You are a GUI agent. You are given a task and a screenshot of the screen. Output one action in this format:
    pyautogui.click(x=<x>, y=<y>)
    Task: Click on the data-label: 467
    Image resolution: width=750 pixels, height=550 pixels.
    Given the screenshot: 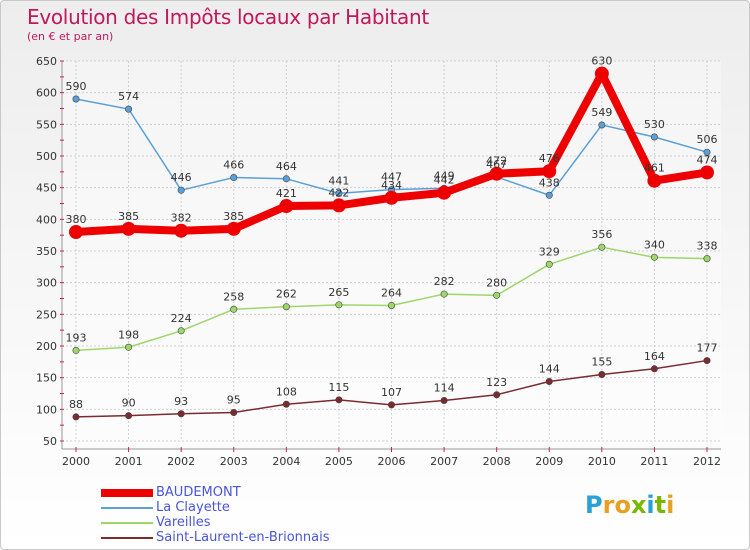 What is the action you would take?
    pyautogui.click(x=496, y=164)
    